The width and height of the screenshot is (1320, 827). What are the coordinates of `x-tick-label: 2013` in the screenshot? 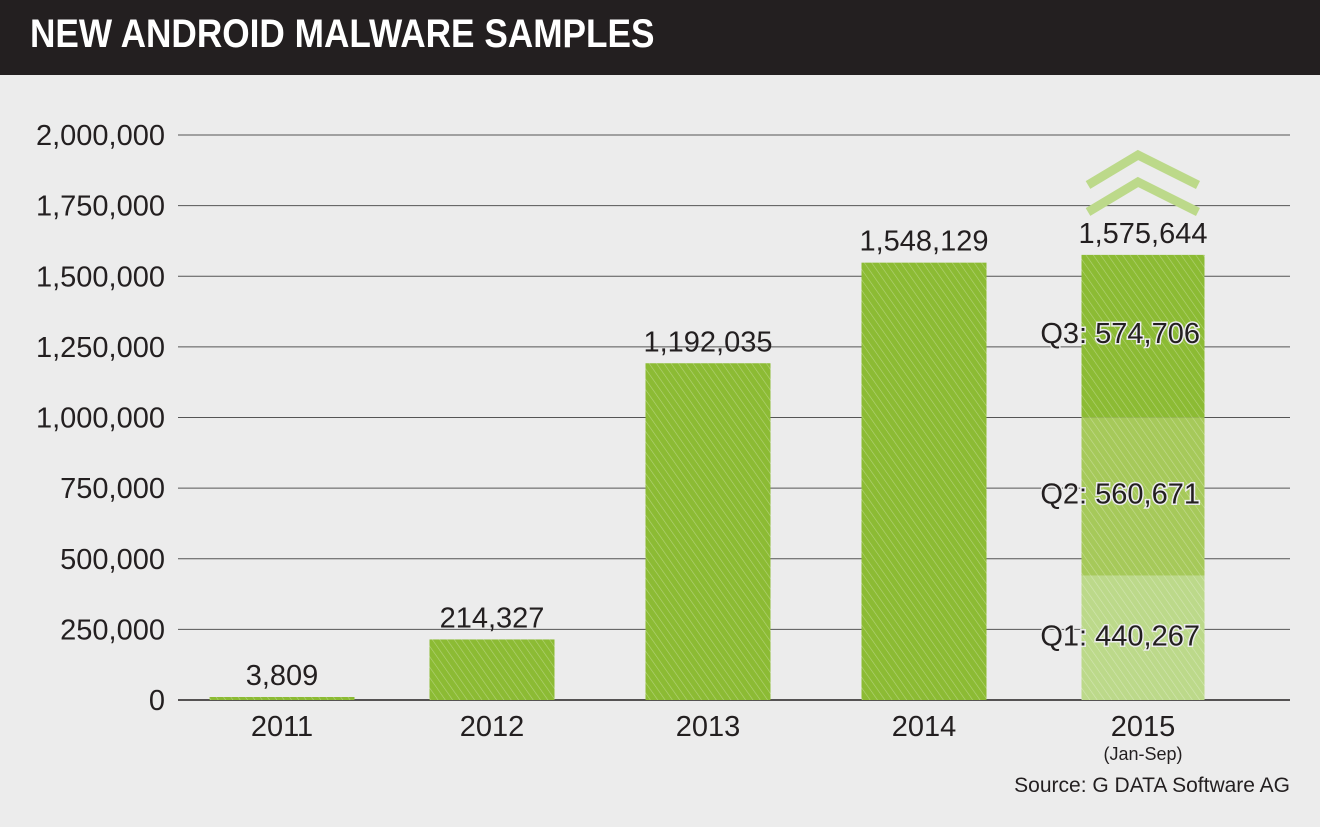 It's located at (708, 727).